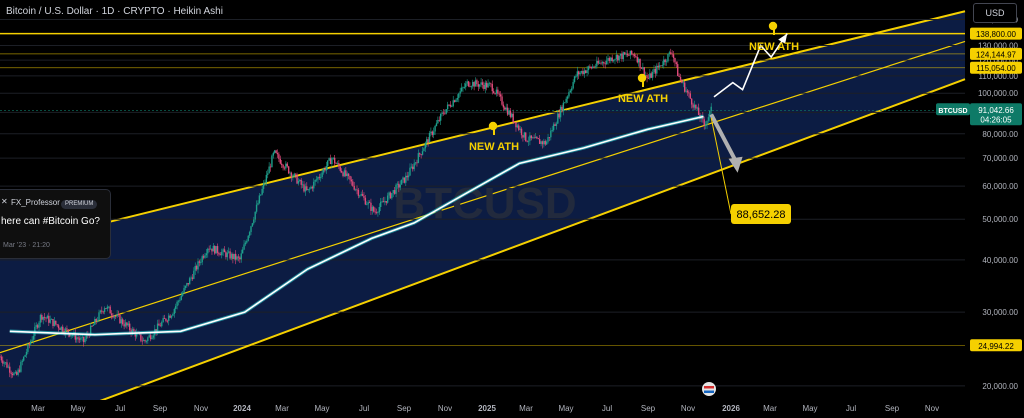 The width and height of the screenshot is (1024, 418). What do you see at coordinates (607, 408) in the screenshot?
I see `x-tick-label: Jul` at bounding box center [607, 408].